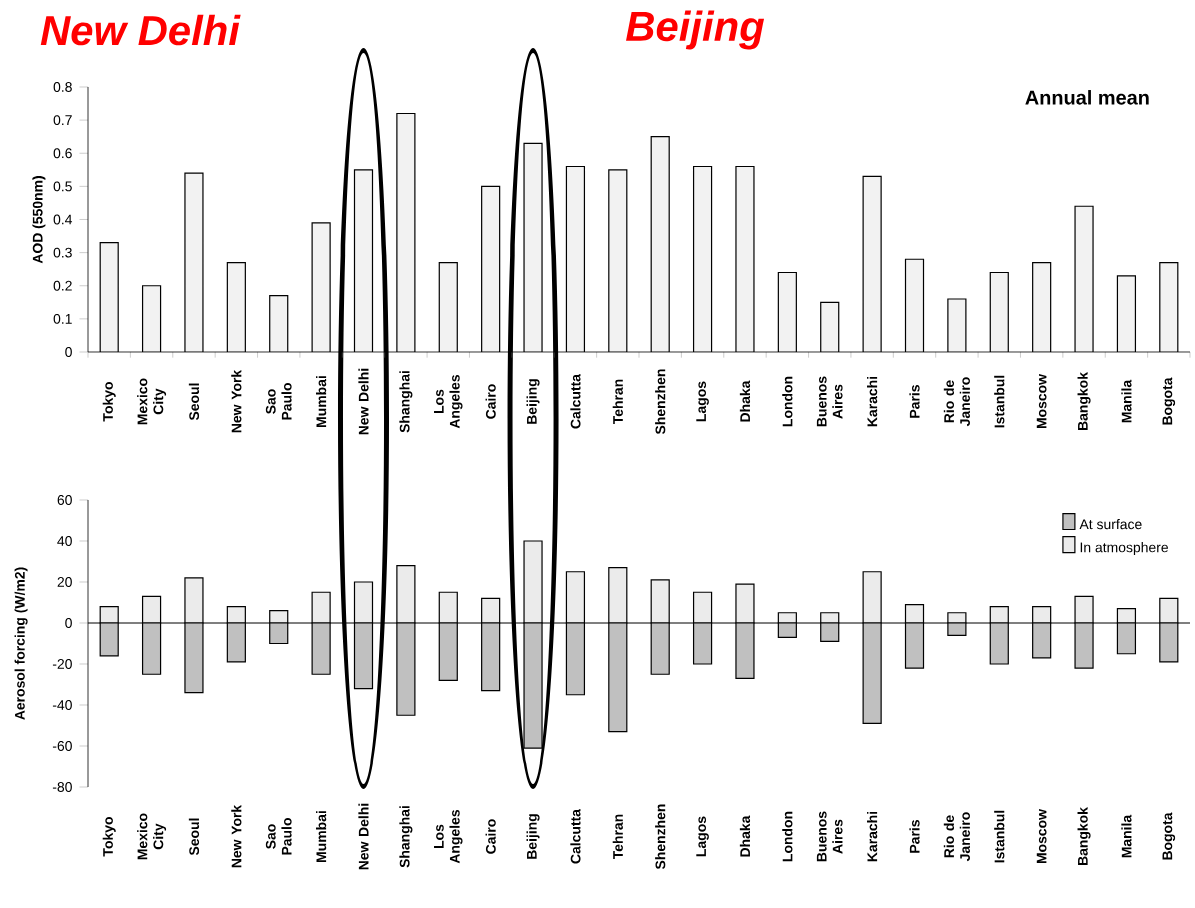 The image size is (1195, 908). Describe the element at coordinates (21, 643) in the screenshot. I see `y-axis-title: Aerosol forcing (W/m2)` at that location.